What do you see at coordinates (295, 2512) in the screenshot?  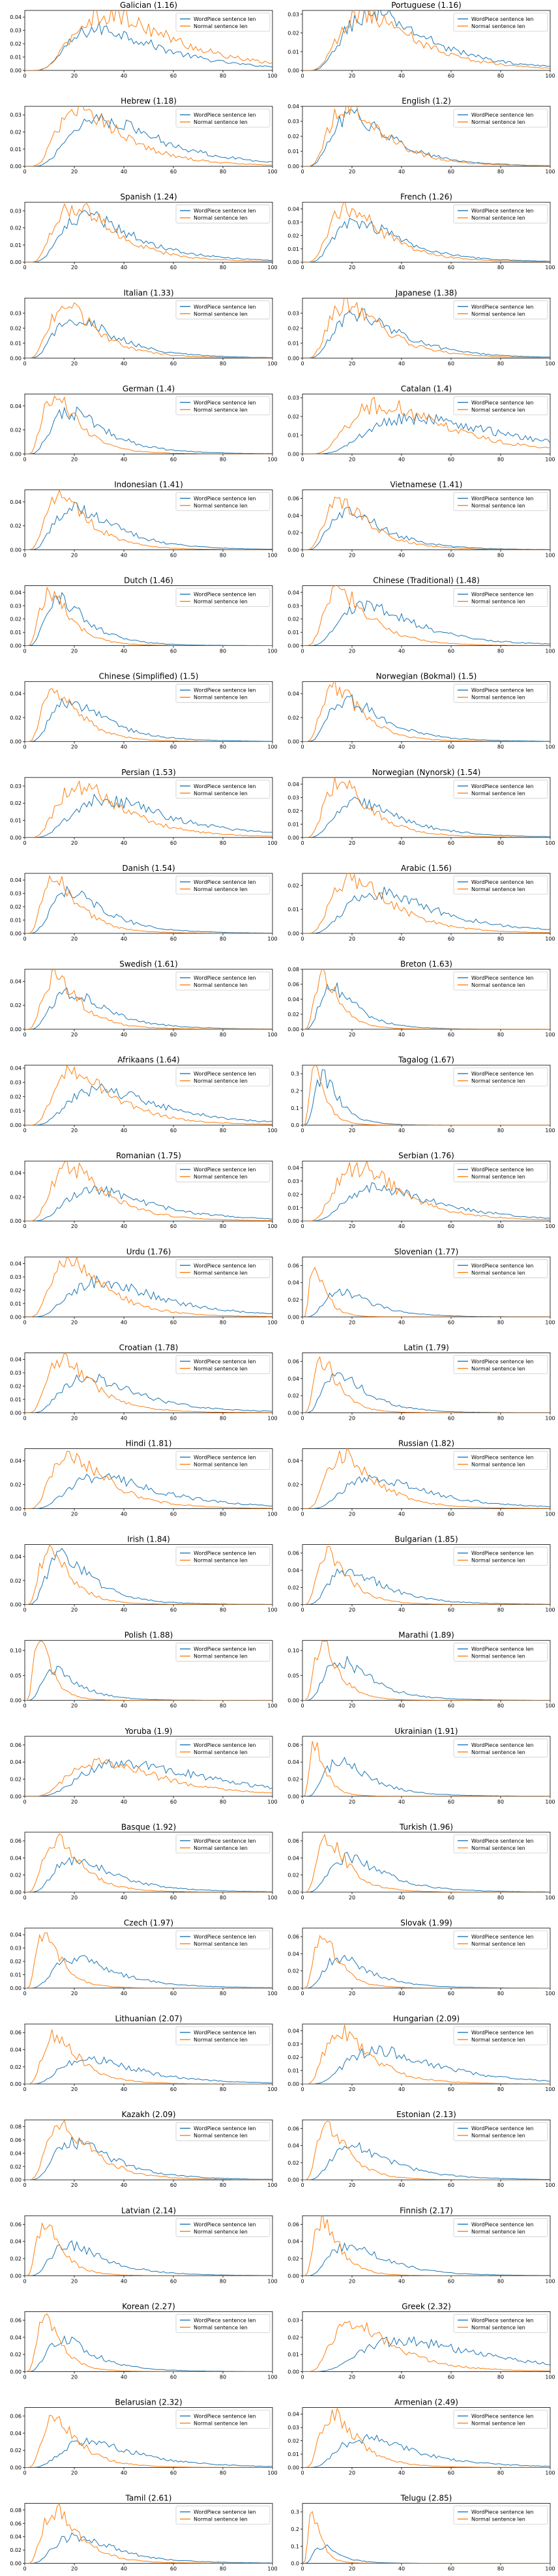 I see `y-tick-label: 0.3` at bounding box center [295, 2512].